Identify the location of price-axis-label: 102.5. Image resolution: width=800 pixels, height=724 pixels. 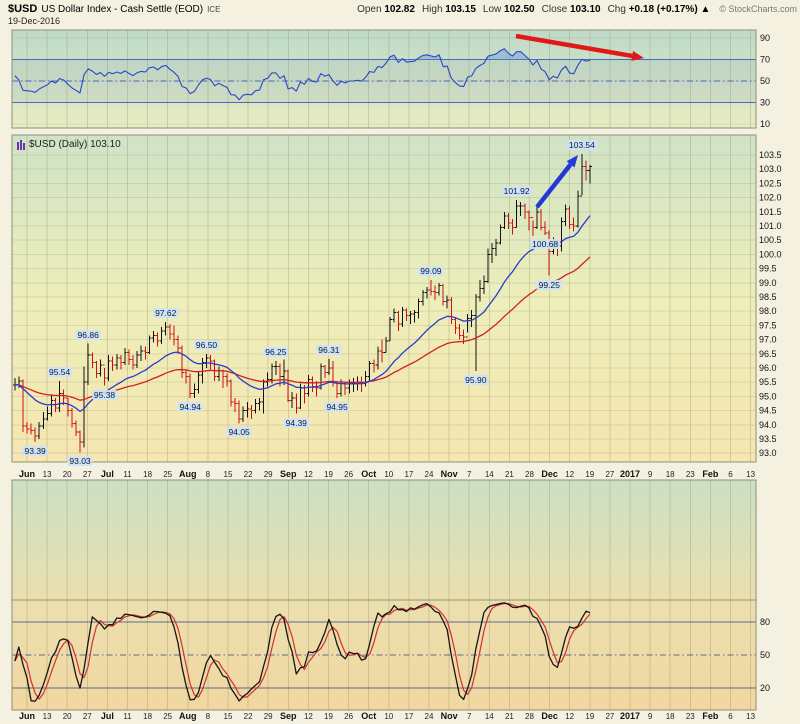
(770, 183).